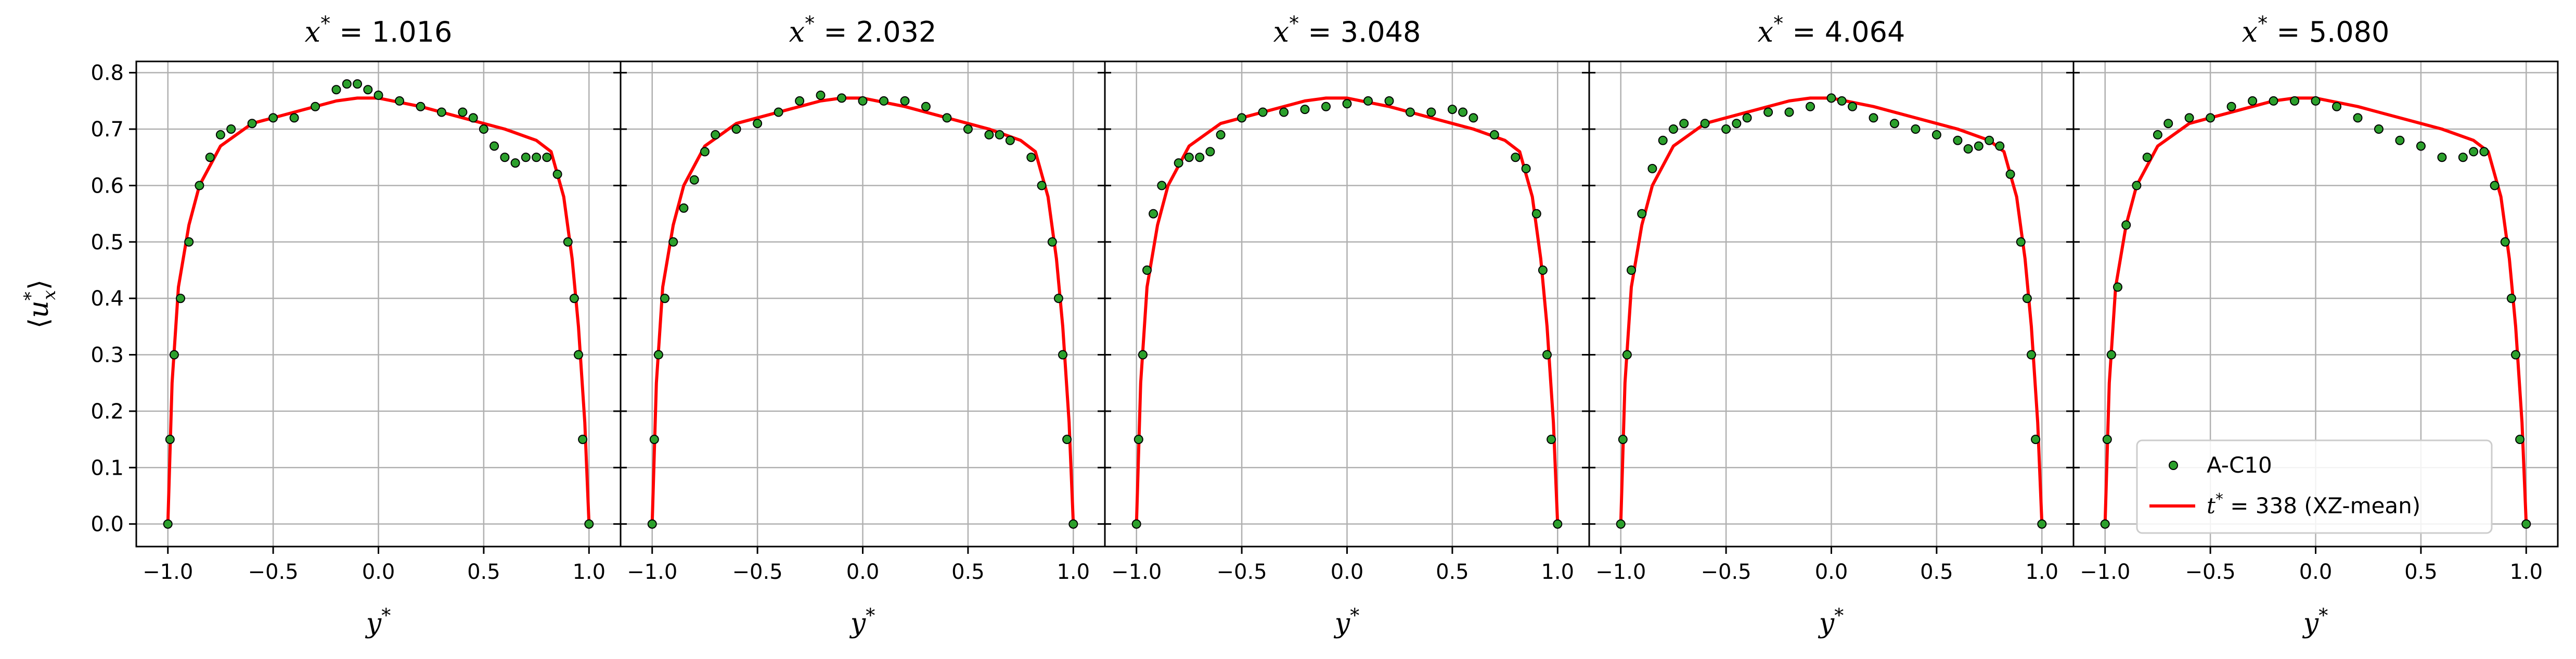  Describe the element at coordinates (107, 356) in the screenshot. I see `y-tick-label-3: 0.3` at that location.